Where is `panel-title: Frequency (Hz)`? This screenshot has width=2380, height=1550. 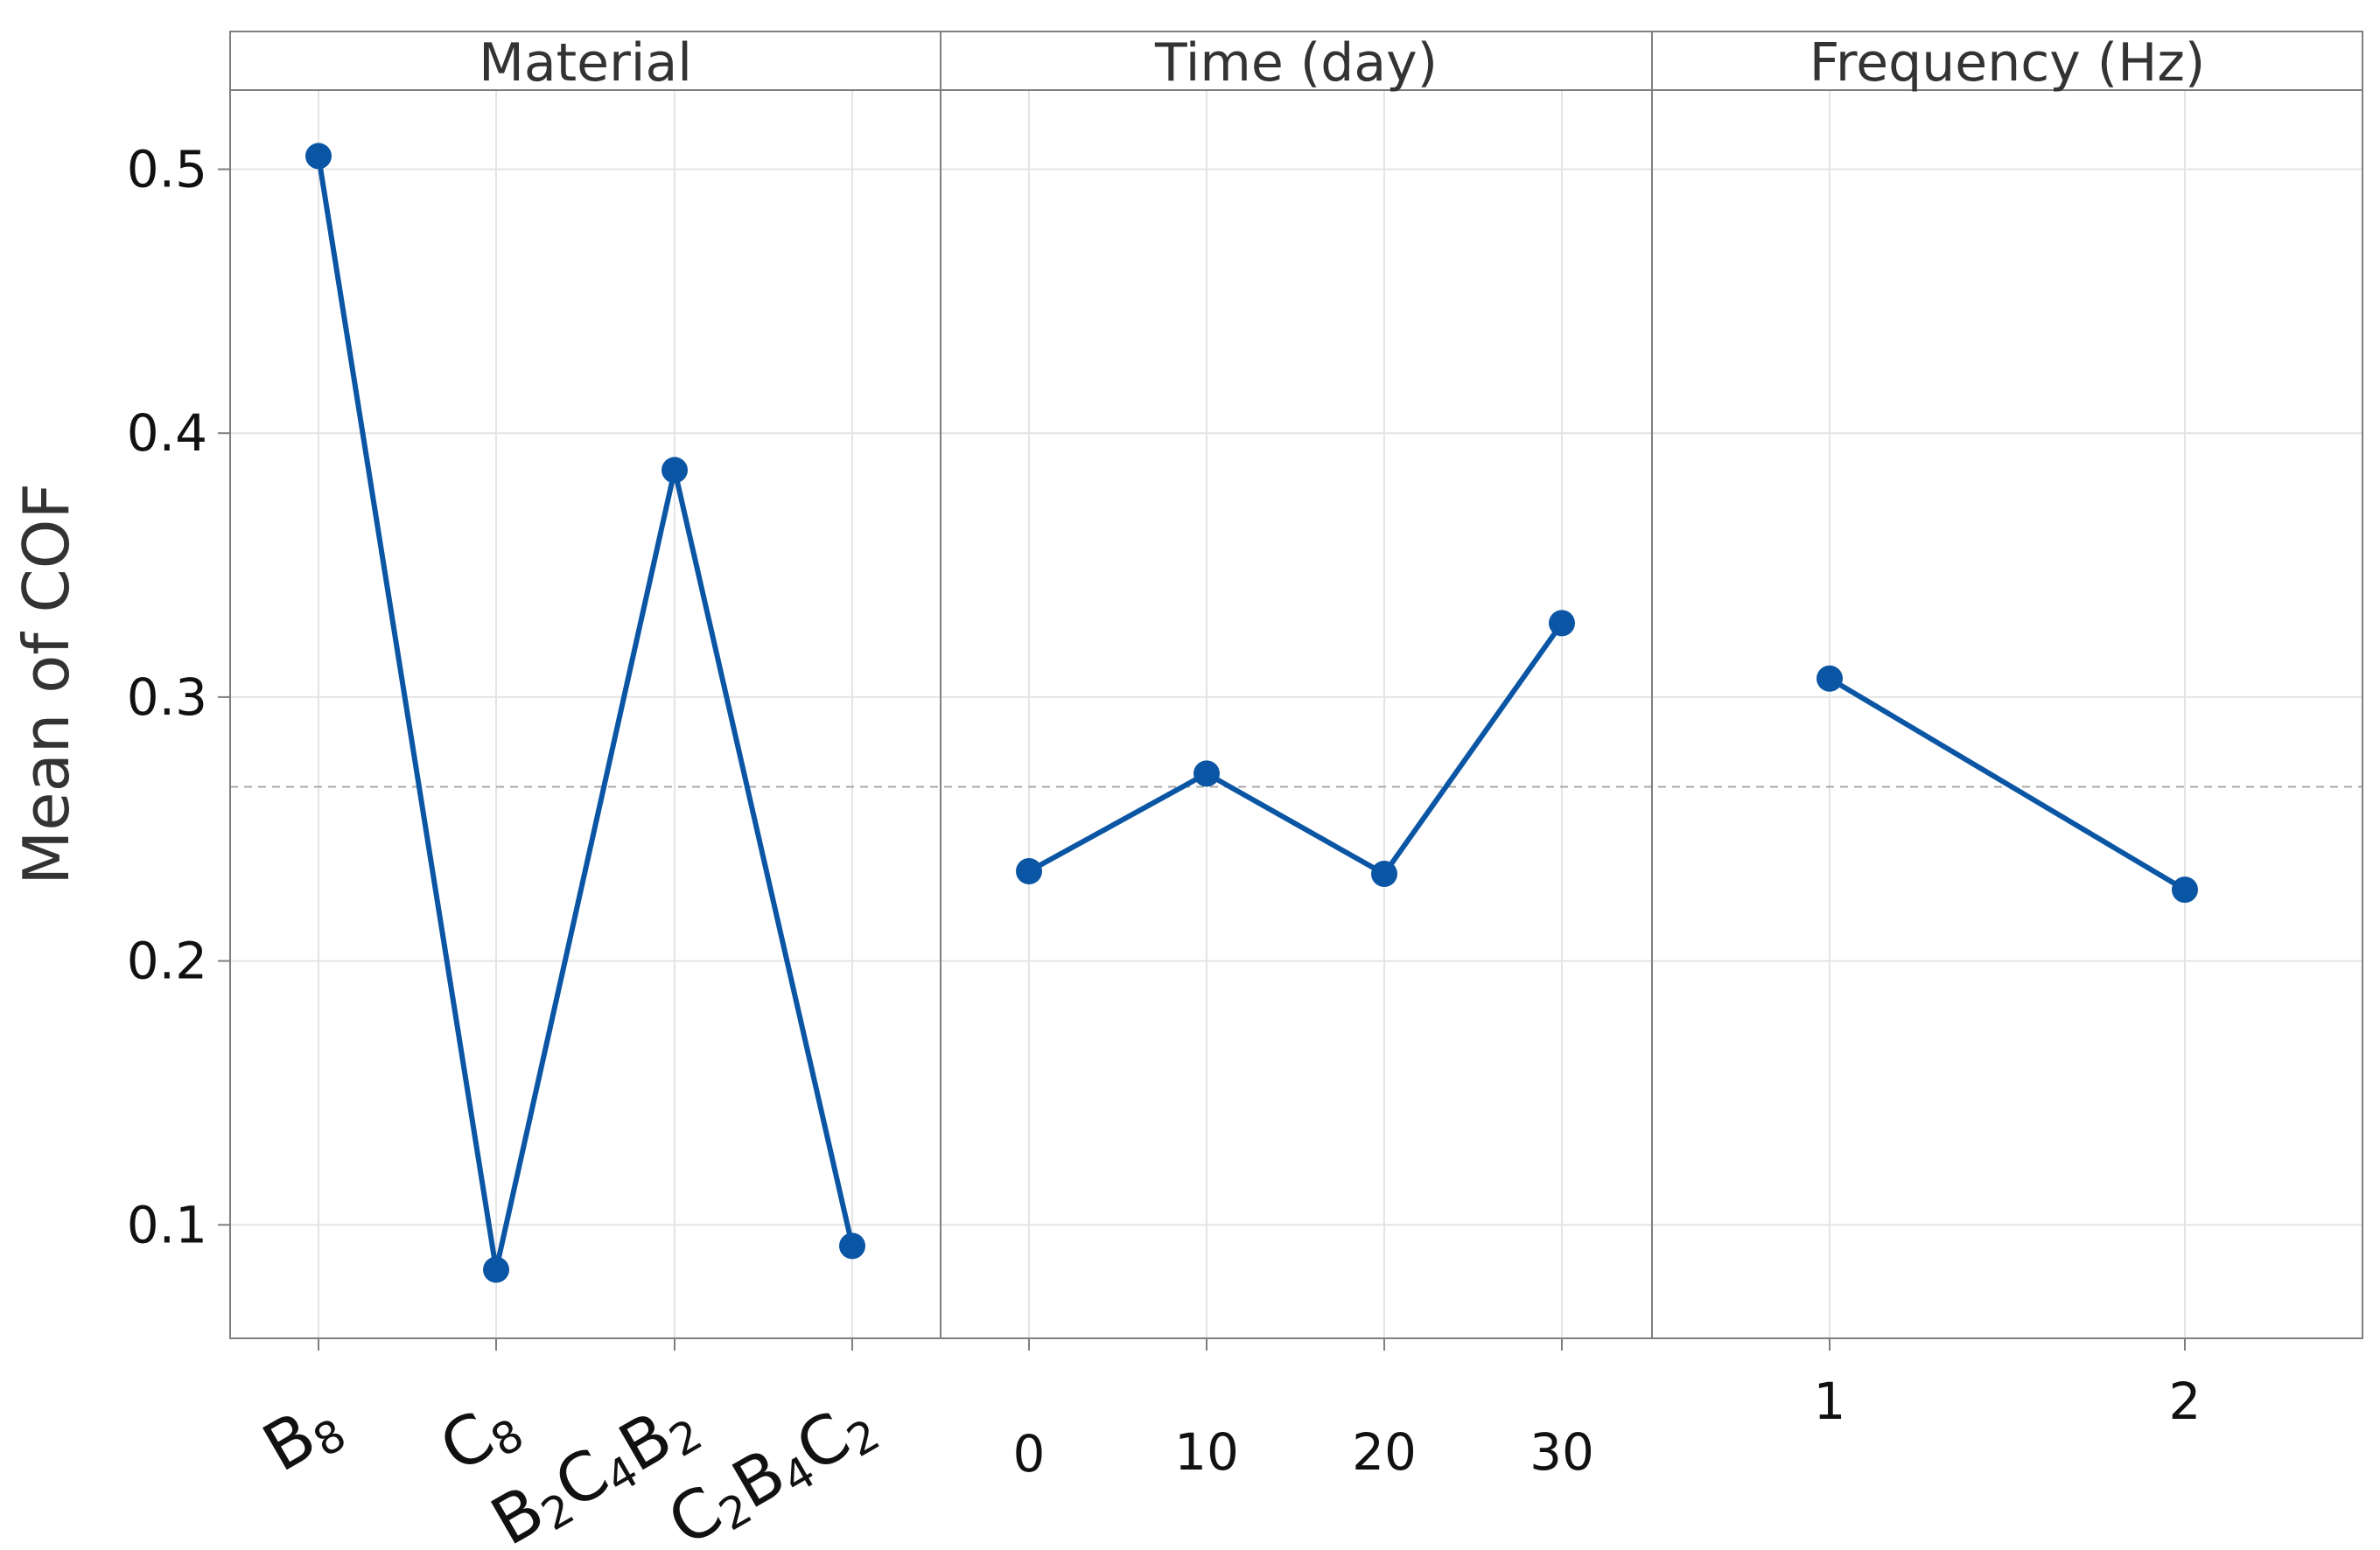
panel-title: Frequency (Hz) is located at coordinates (2007, 63).